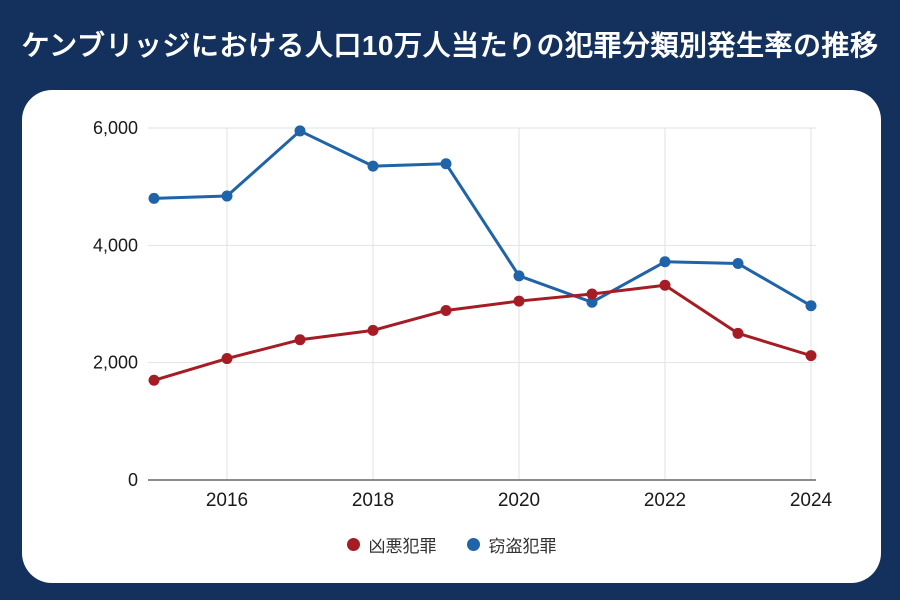 This screenshot has width=900, height=600. I want to click on x-axis-tick-label: 2016, so click(227, 500).